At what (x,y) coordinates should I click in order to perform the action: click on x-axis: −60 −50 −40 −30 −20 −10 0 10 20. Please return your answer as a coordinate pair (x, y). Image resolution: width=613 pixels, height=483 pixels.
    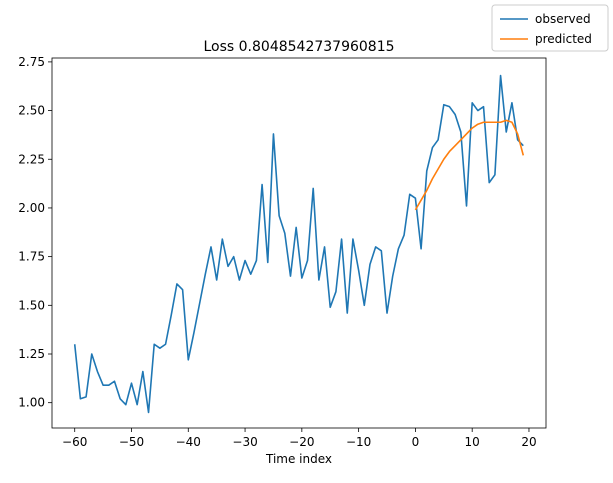
    Looking at the image, I should click on (299, 438).